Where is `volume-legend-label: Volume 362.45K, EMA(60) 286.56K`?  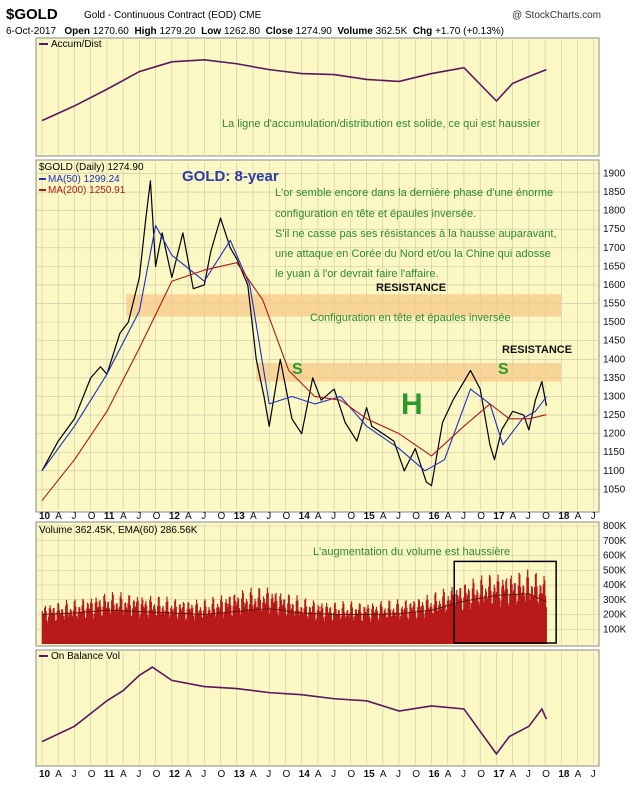 volume-legend-label: Volume 362.45K, EMA(60) 286.56K is located at coordinates (118, 530).